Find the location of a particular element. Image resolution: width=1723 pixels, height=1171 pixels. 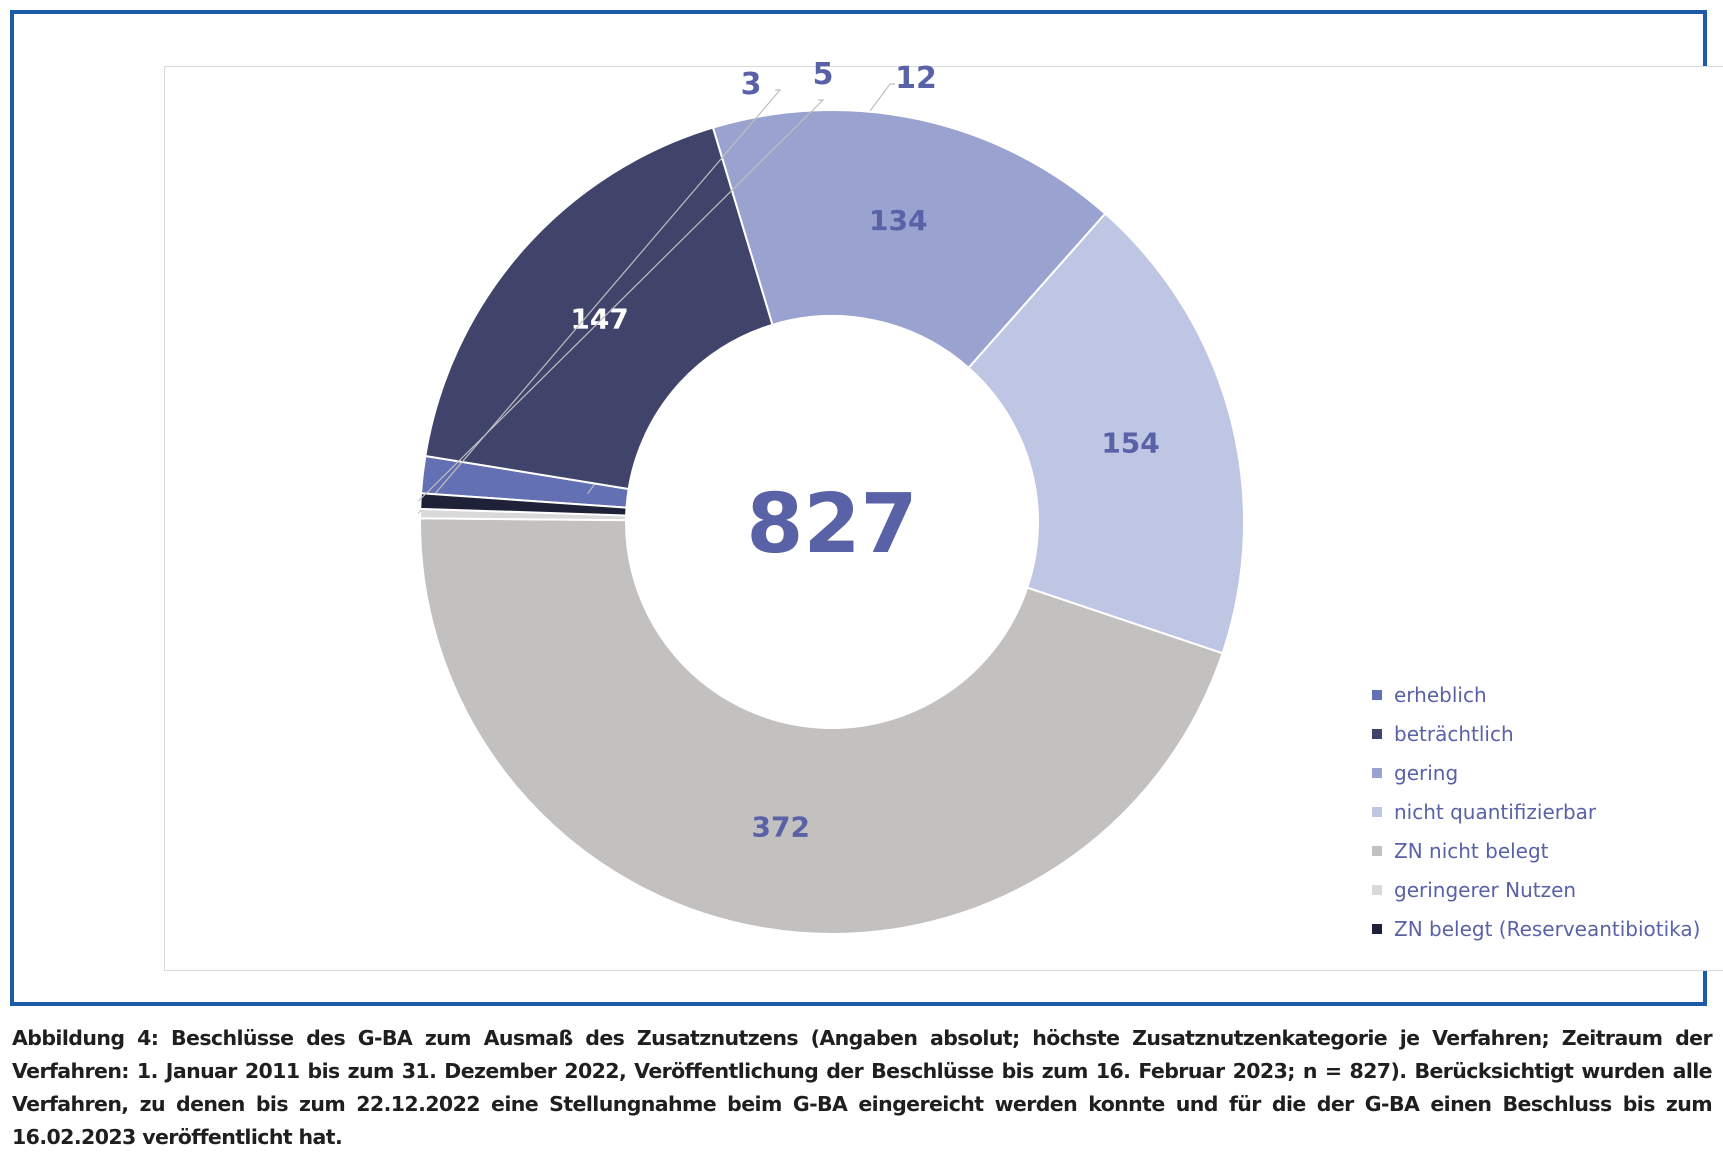

slice-label-nicht-quantifizierbar: 154 is located at coordinates (1130, 442).